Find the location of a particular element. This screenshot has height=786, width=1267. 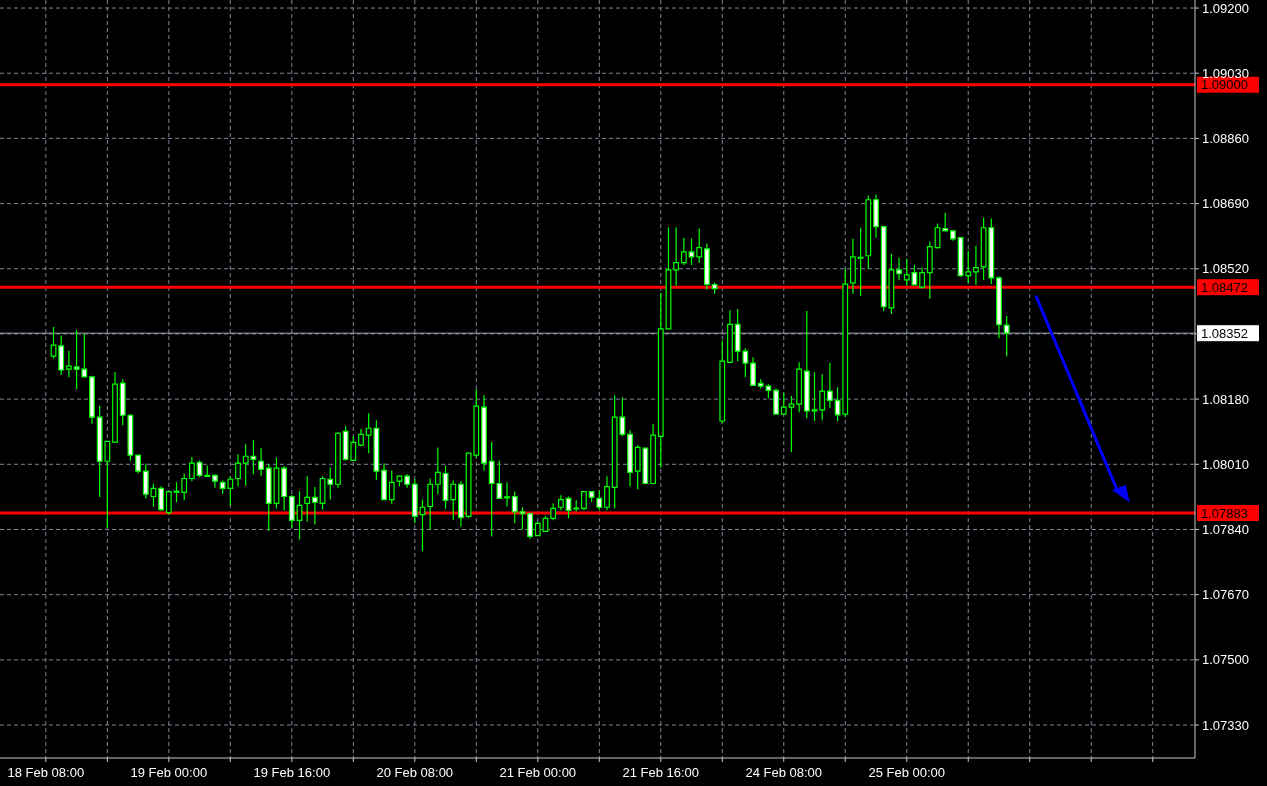

y-tick-label: 1.07670 is located at coordinates (1225, 595).